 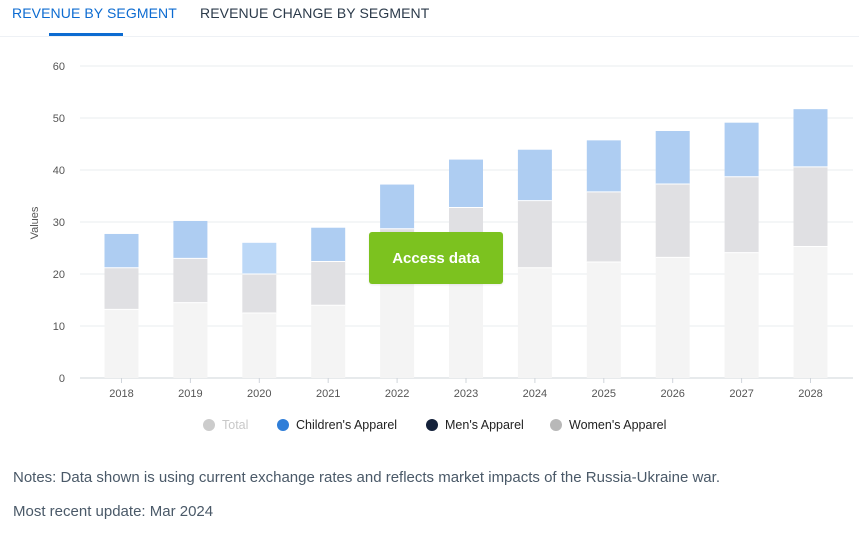 I want to click on legend-dot-childrens-apparel, so click(x=283, y=425).